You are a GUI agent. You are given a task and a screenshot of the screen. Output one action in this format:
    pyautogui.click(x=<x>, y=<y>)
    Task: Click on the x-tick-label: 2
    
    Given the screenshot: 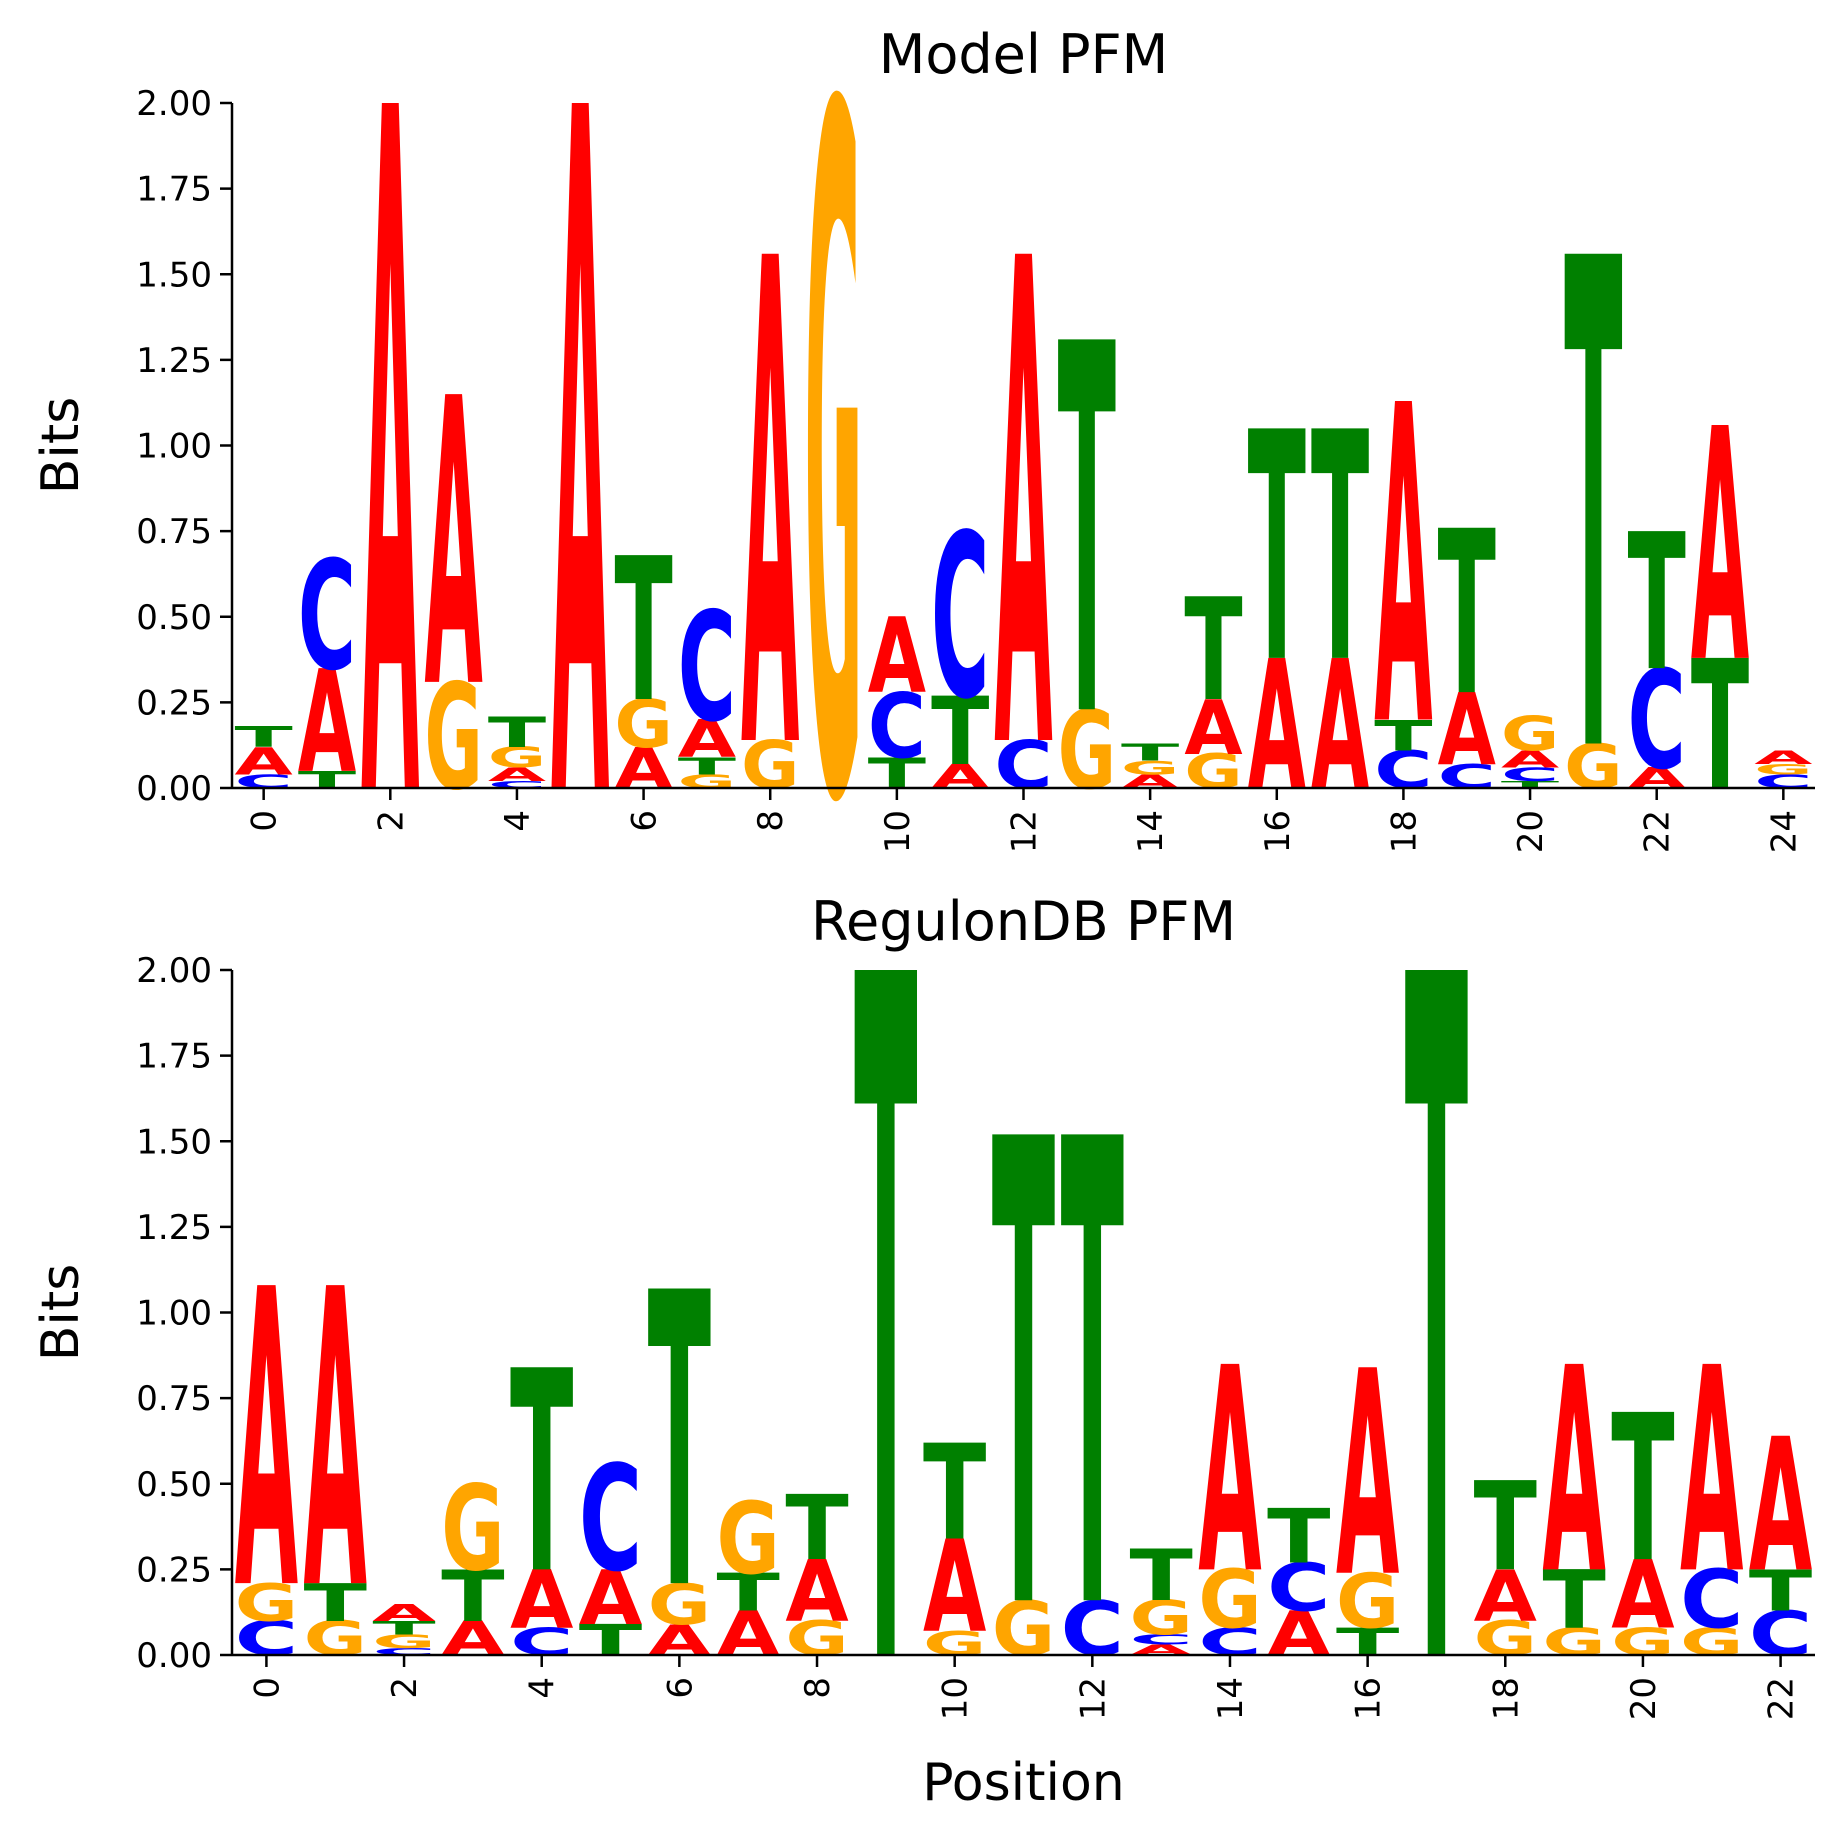 What is the action you would take?
    pyautogui.click(x=405, y=1688)
    